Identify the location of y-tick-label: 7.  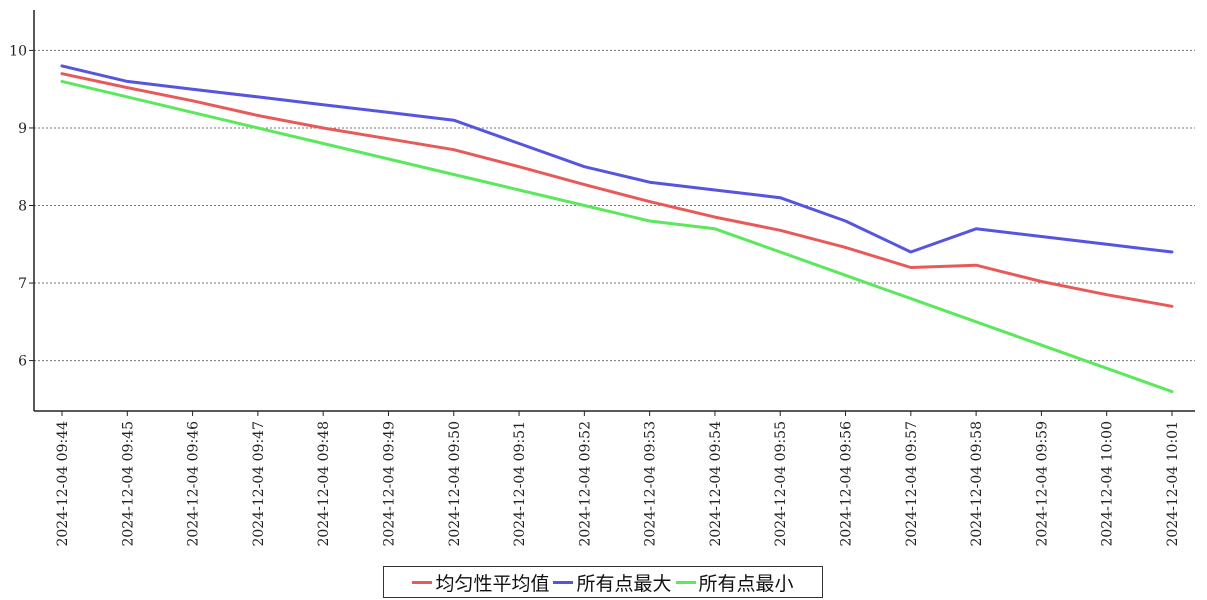
(22, 284).